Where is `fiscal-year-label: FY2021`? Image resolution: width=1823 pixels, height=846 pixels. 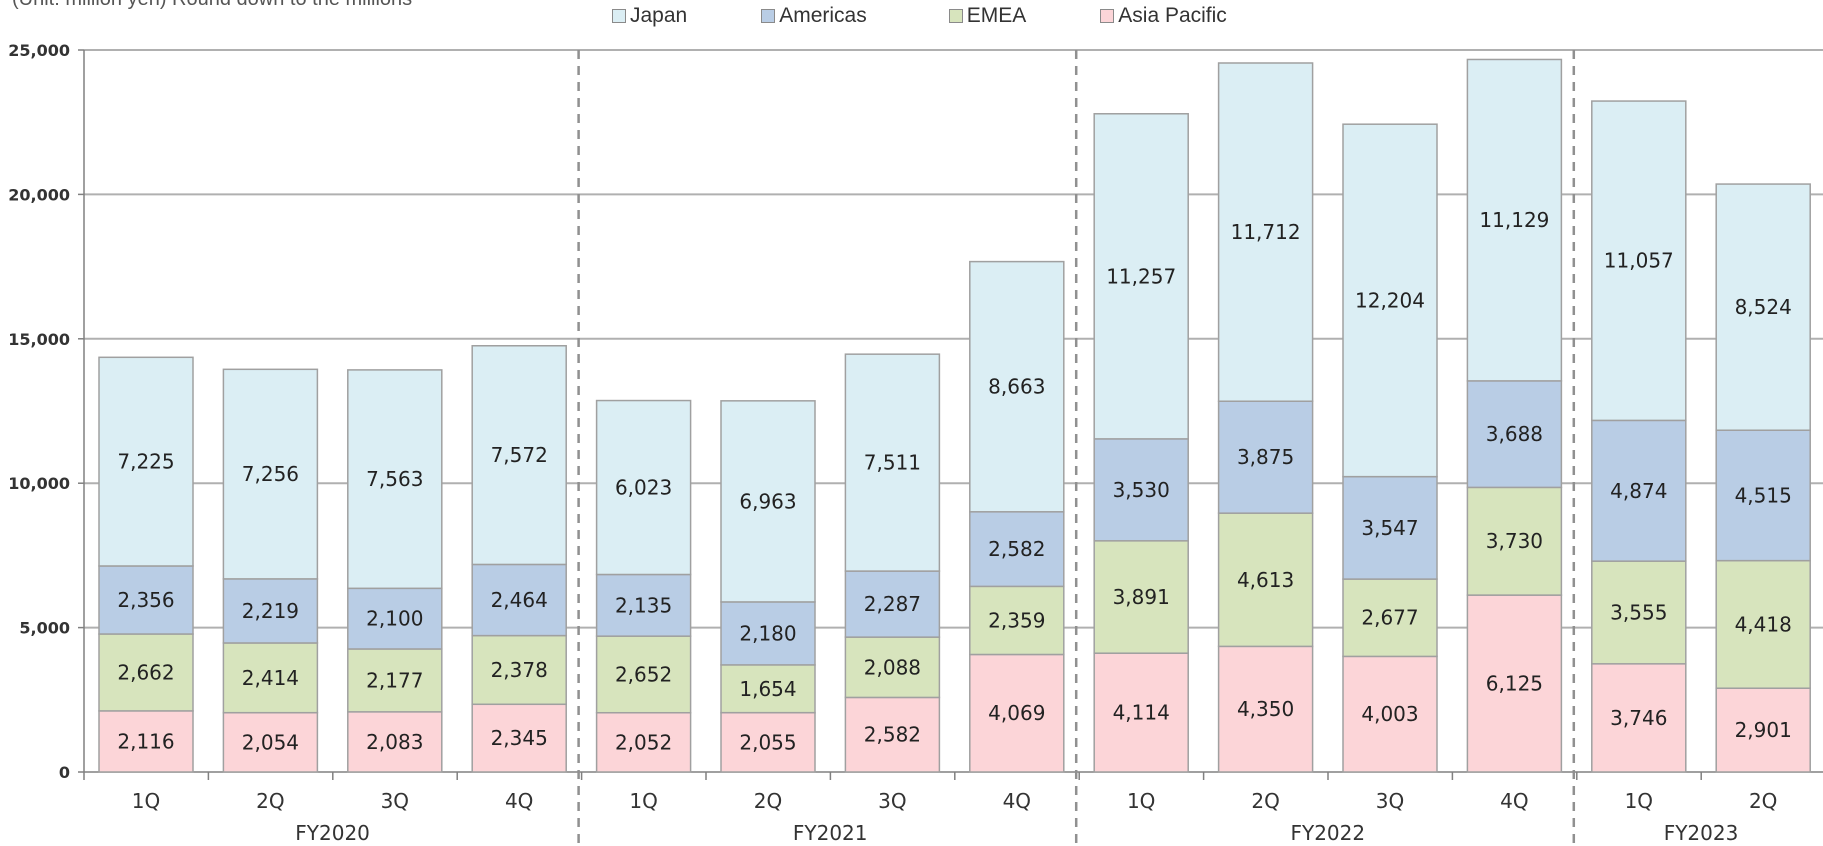
fiscal-year-label: FY2021 is located at coordinates (830, 833).